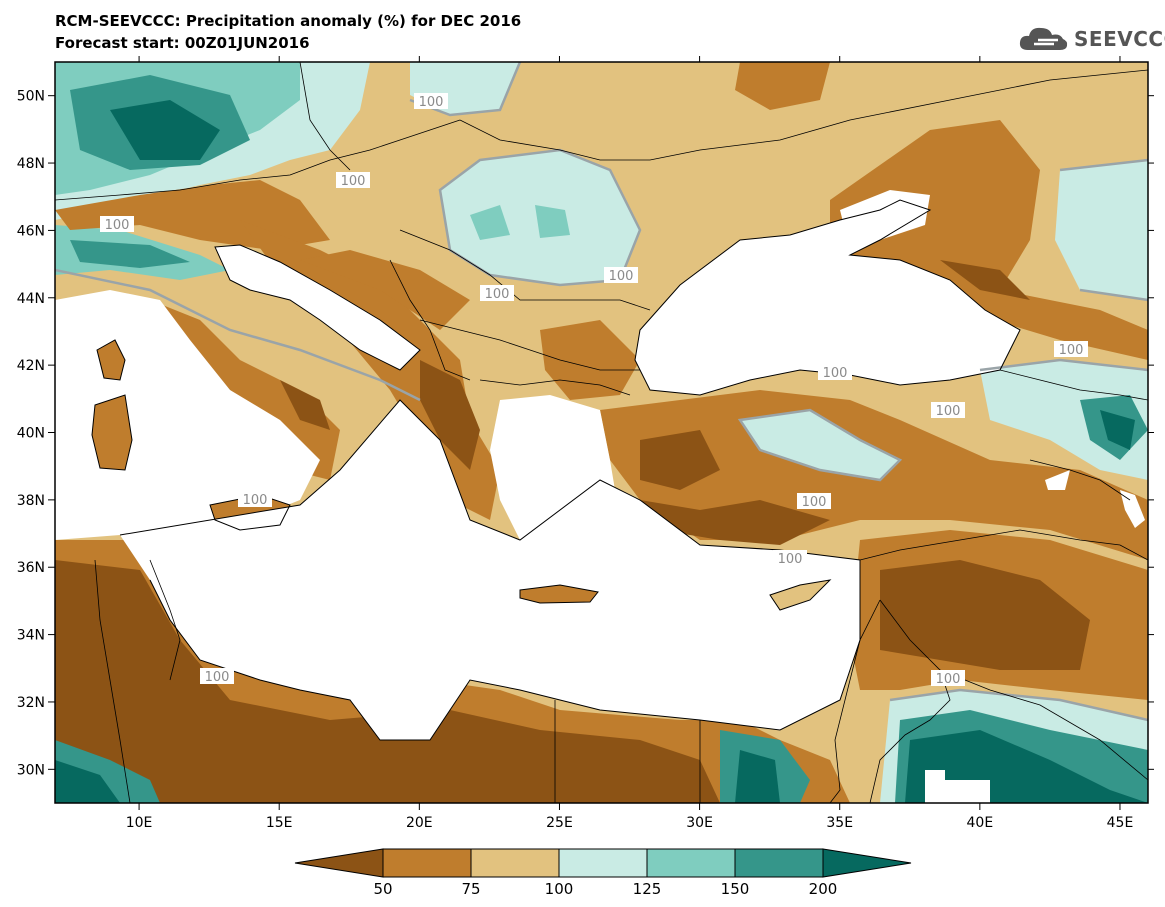  Describe the element at coordinates (559, 594) in the screenshot. I see `crete` at that location.